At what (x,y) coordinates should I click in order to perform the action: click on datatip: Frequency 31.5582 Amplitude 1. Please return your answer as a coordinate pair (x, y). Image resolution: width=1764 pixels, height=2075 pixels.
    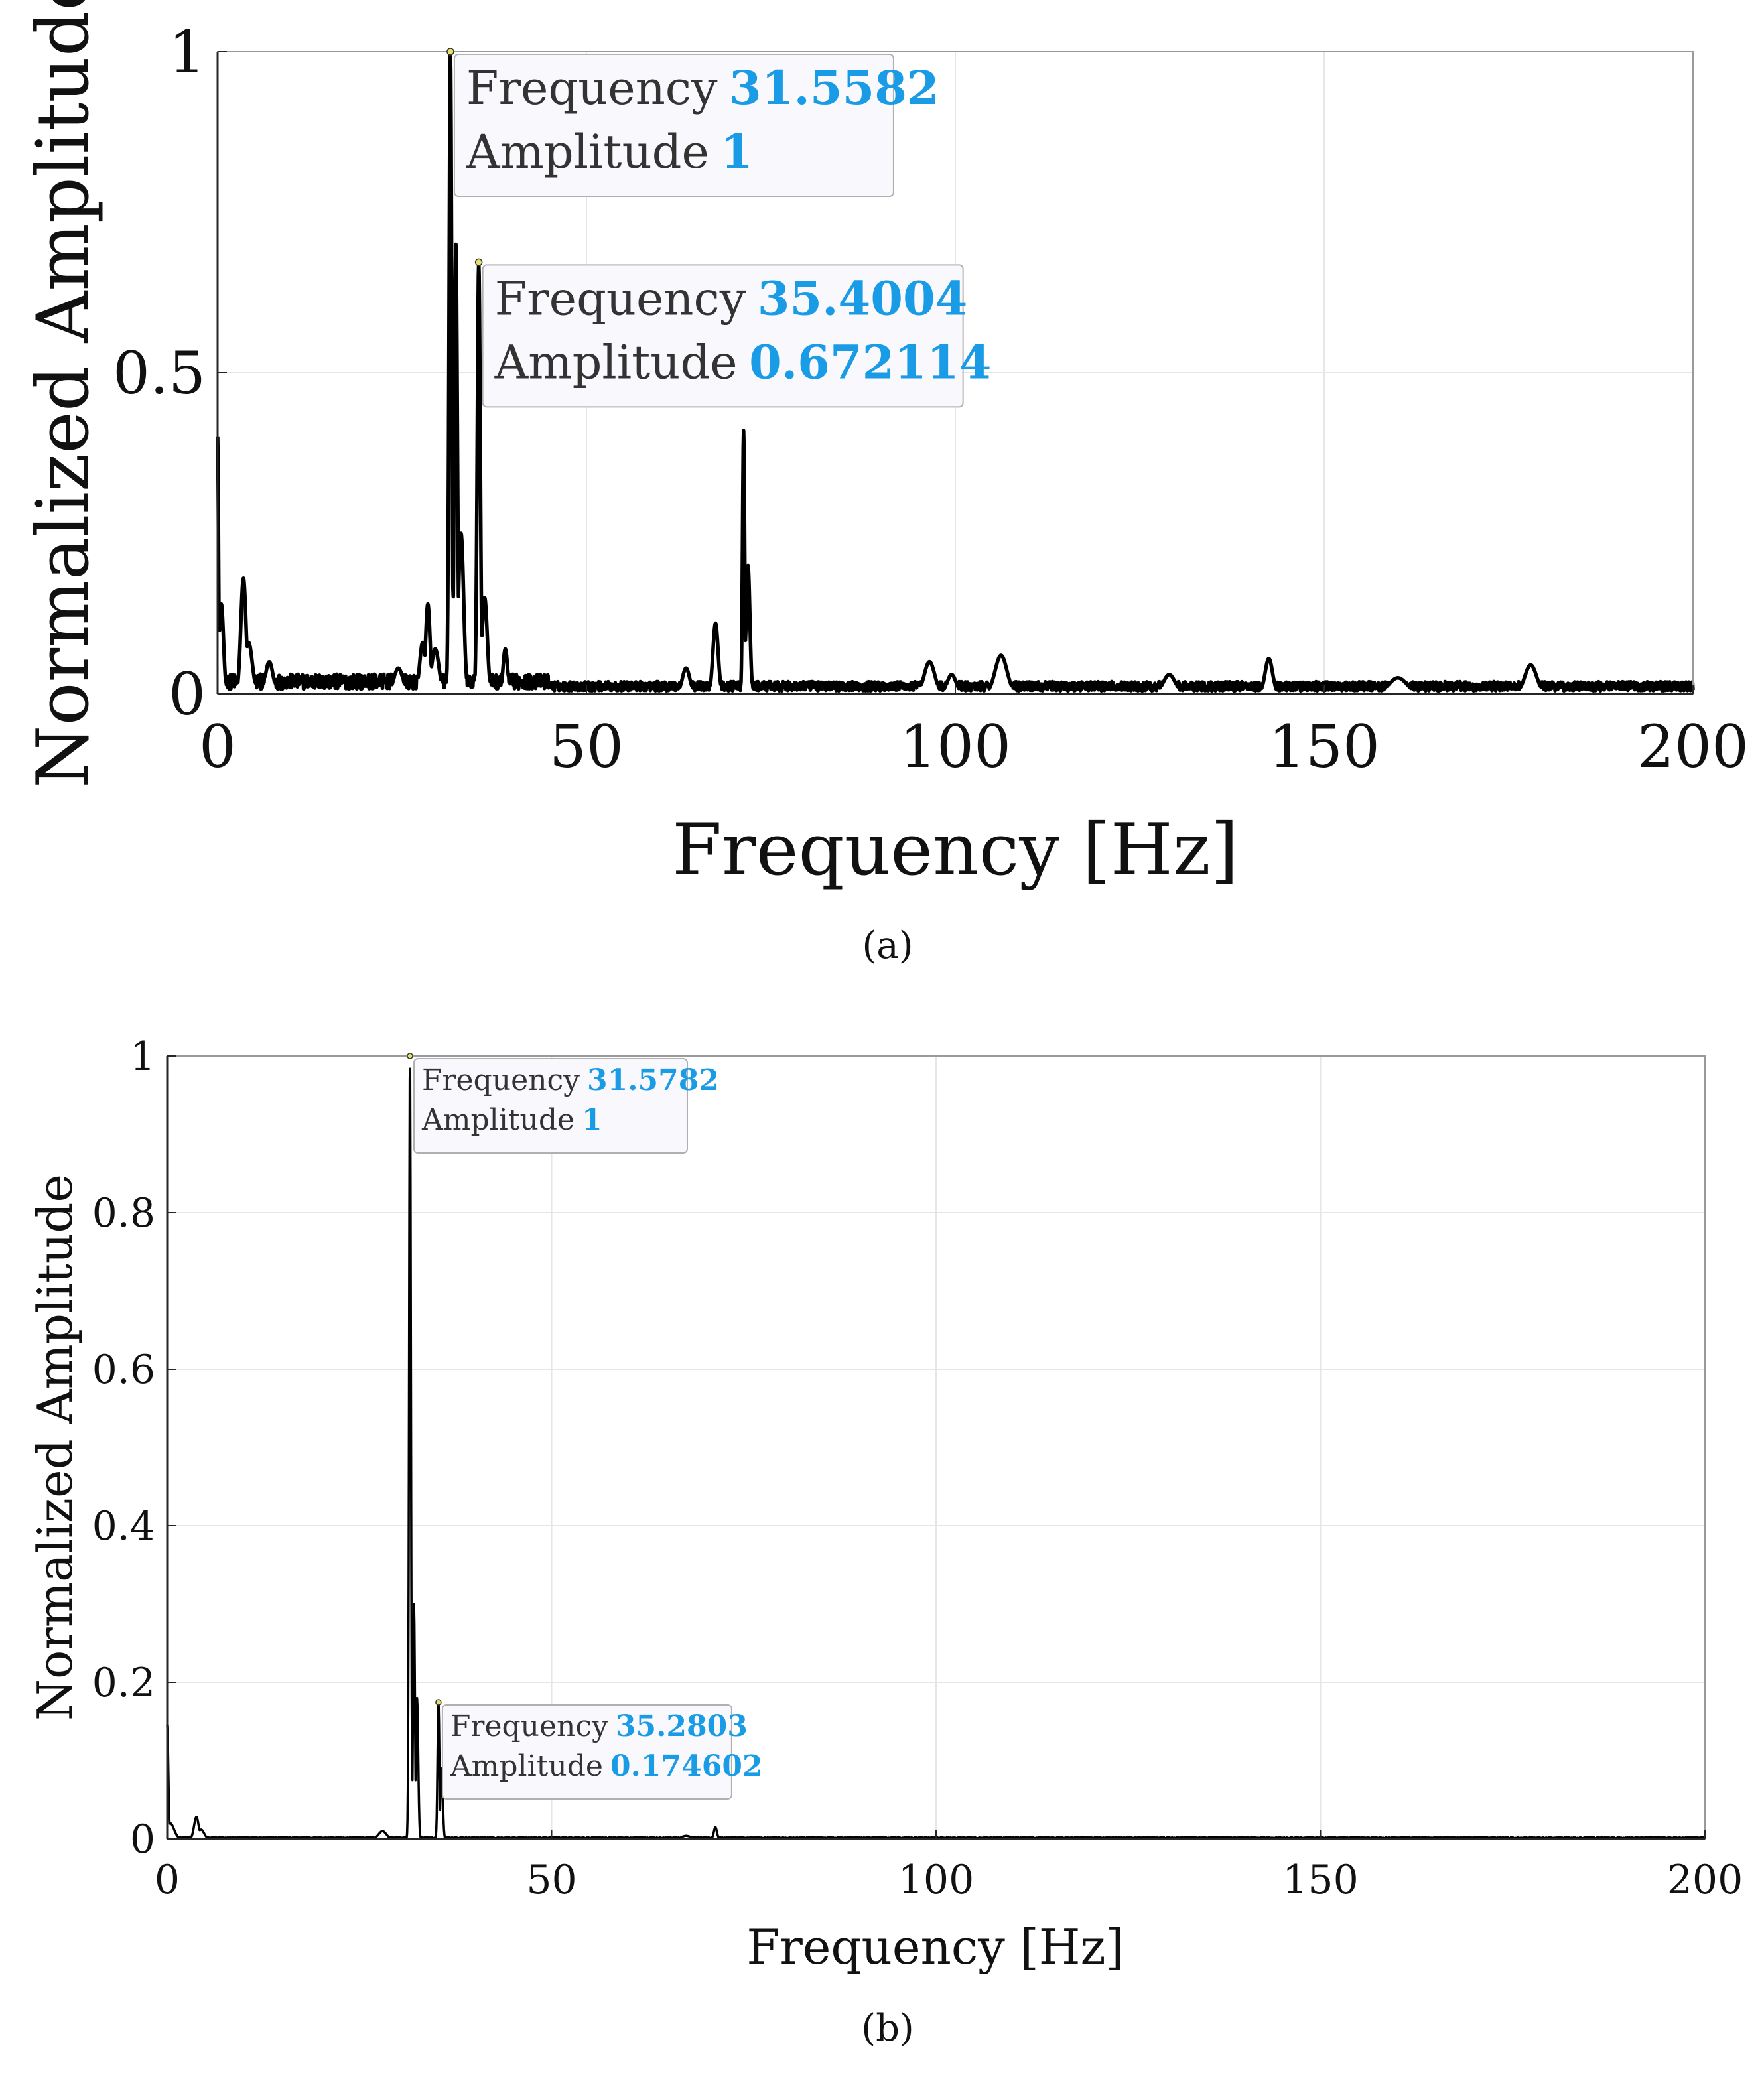
    Looking at the image, I should click on (693, 123).